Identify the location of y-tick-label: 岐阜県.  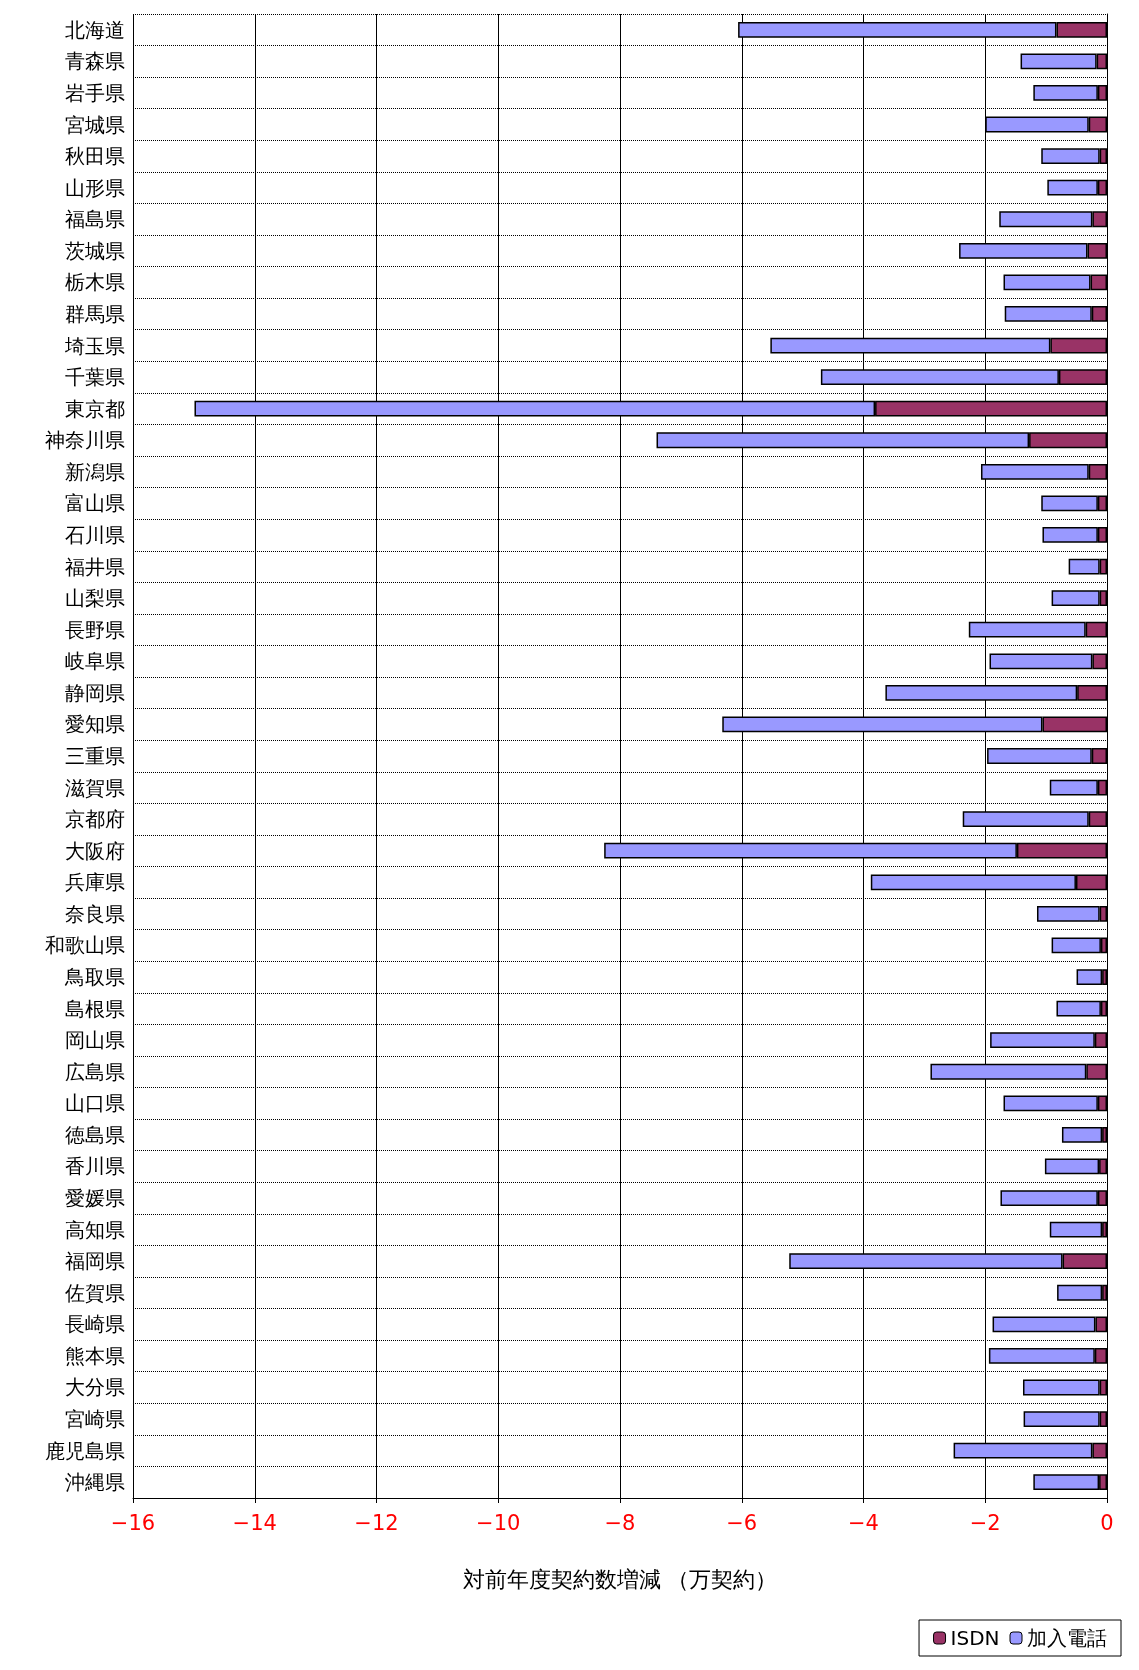
(95, 661).